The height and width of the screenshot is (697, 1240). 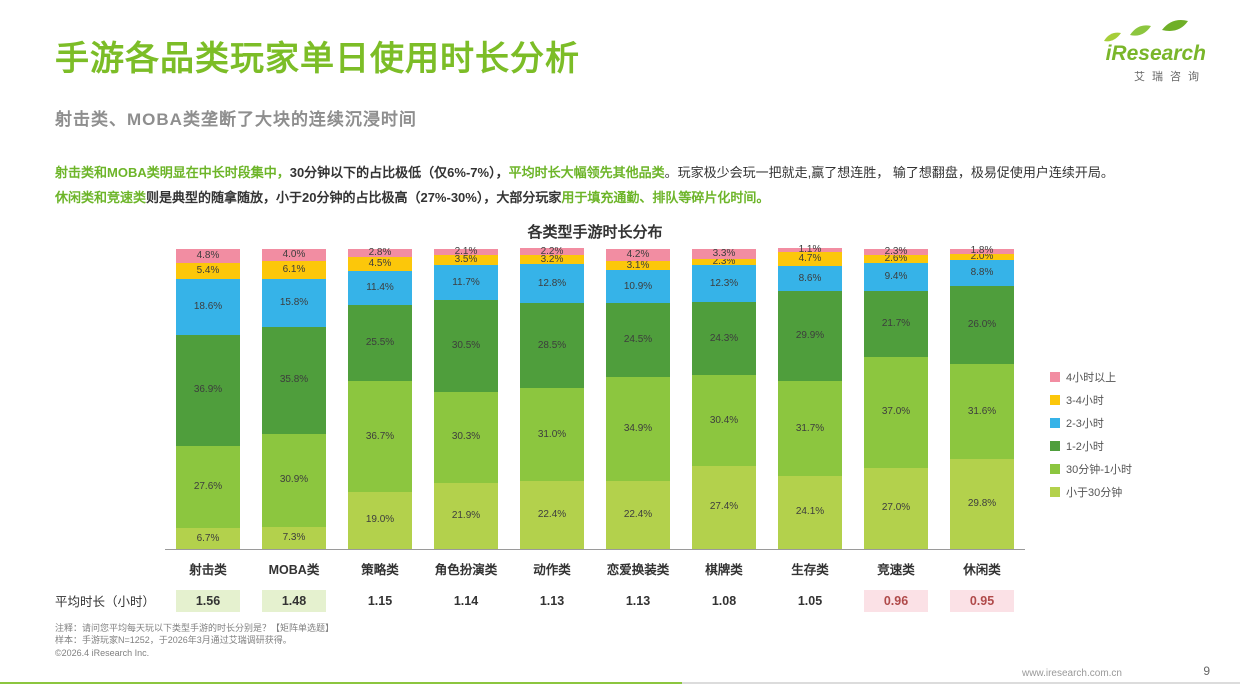 What do you see at coordinates (466, 601) in the screenshot?
I see `average-cell: 1.14` at bounding box center [466, 601].